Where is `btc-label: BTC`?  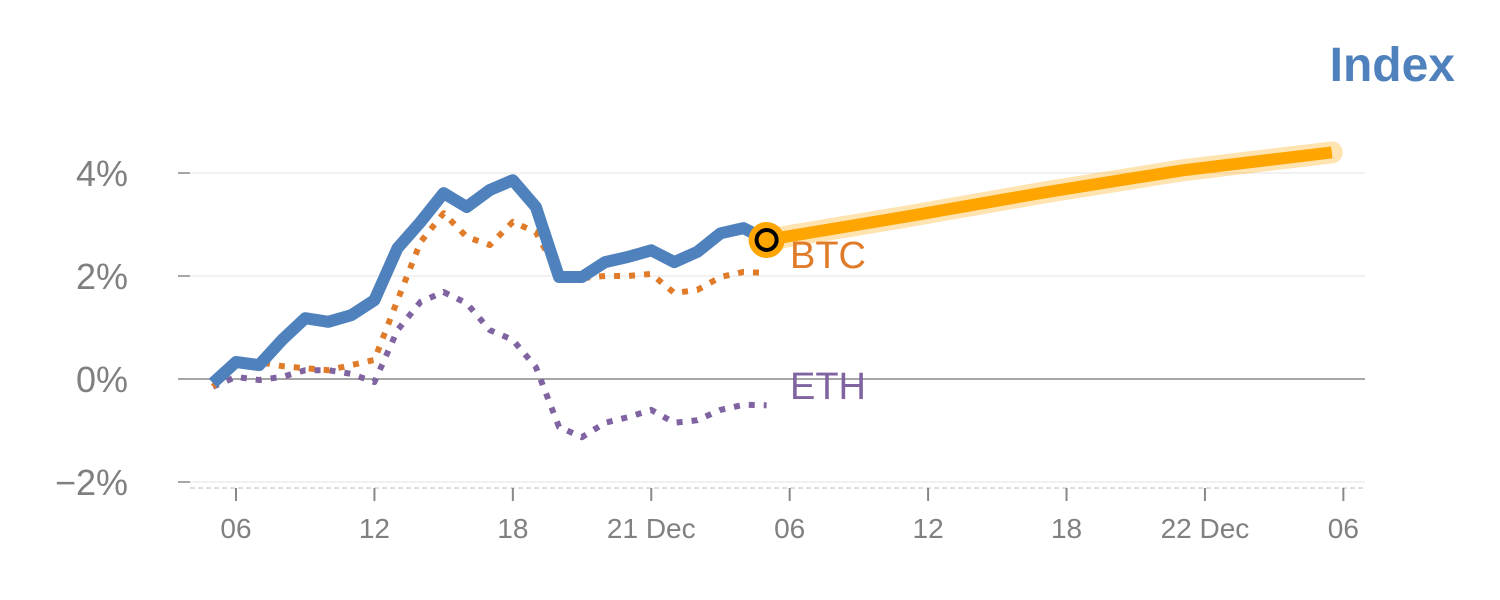
btc-label: BTC is located at coordinates (828, 256).